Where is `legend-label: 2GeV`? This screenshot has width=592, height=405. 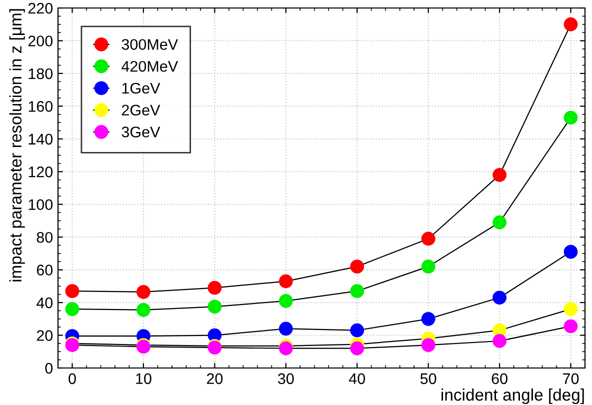 legend-label: 2GeV is located at coordinates (141, 110).